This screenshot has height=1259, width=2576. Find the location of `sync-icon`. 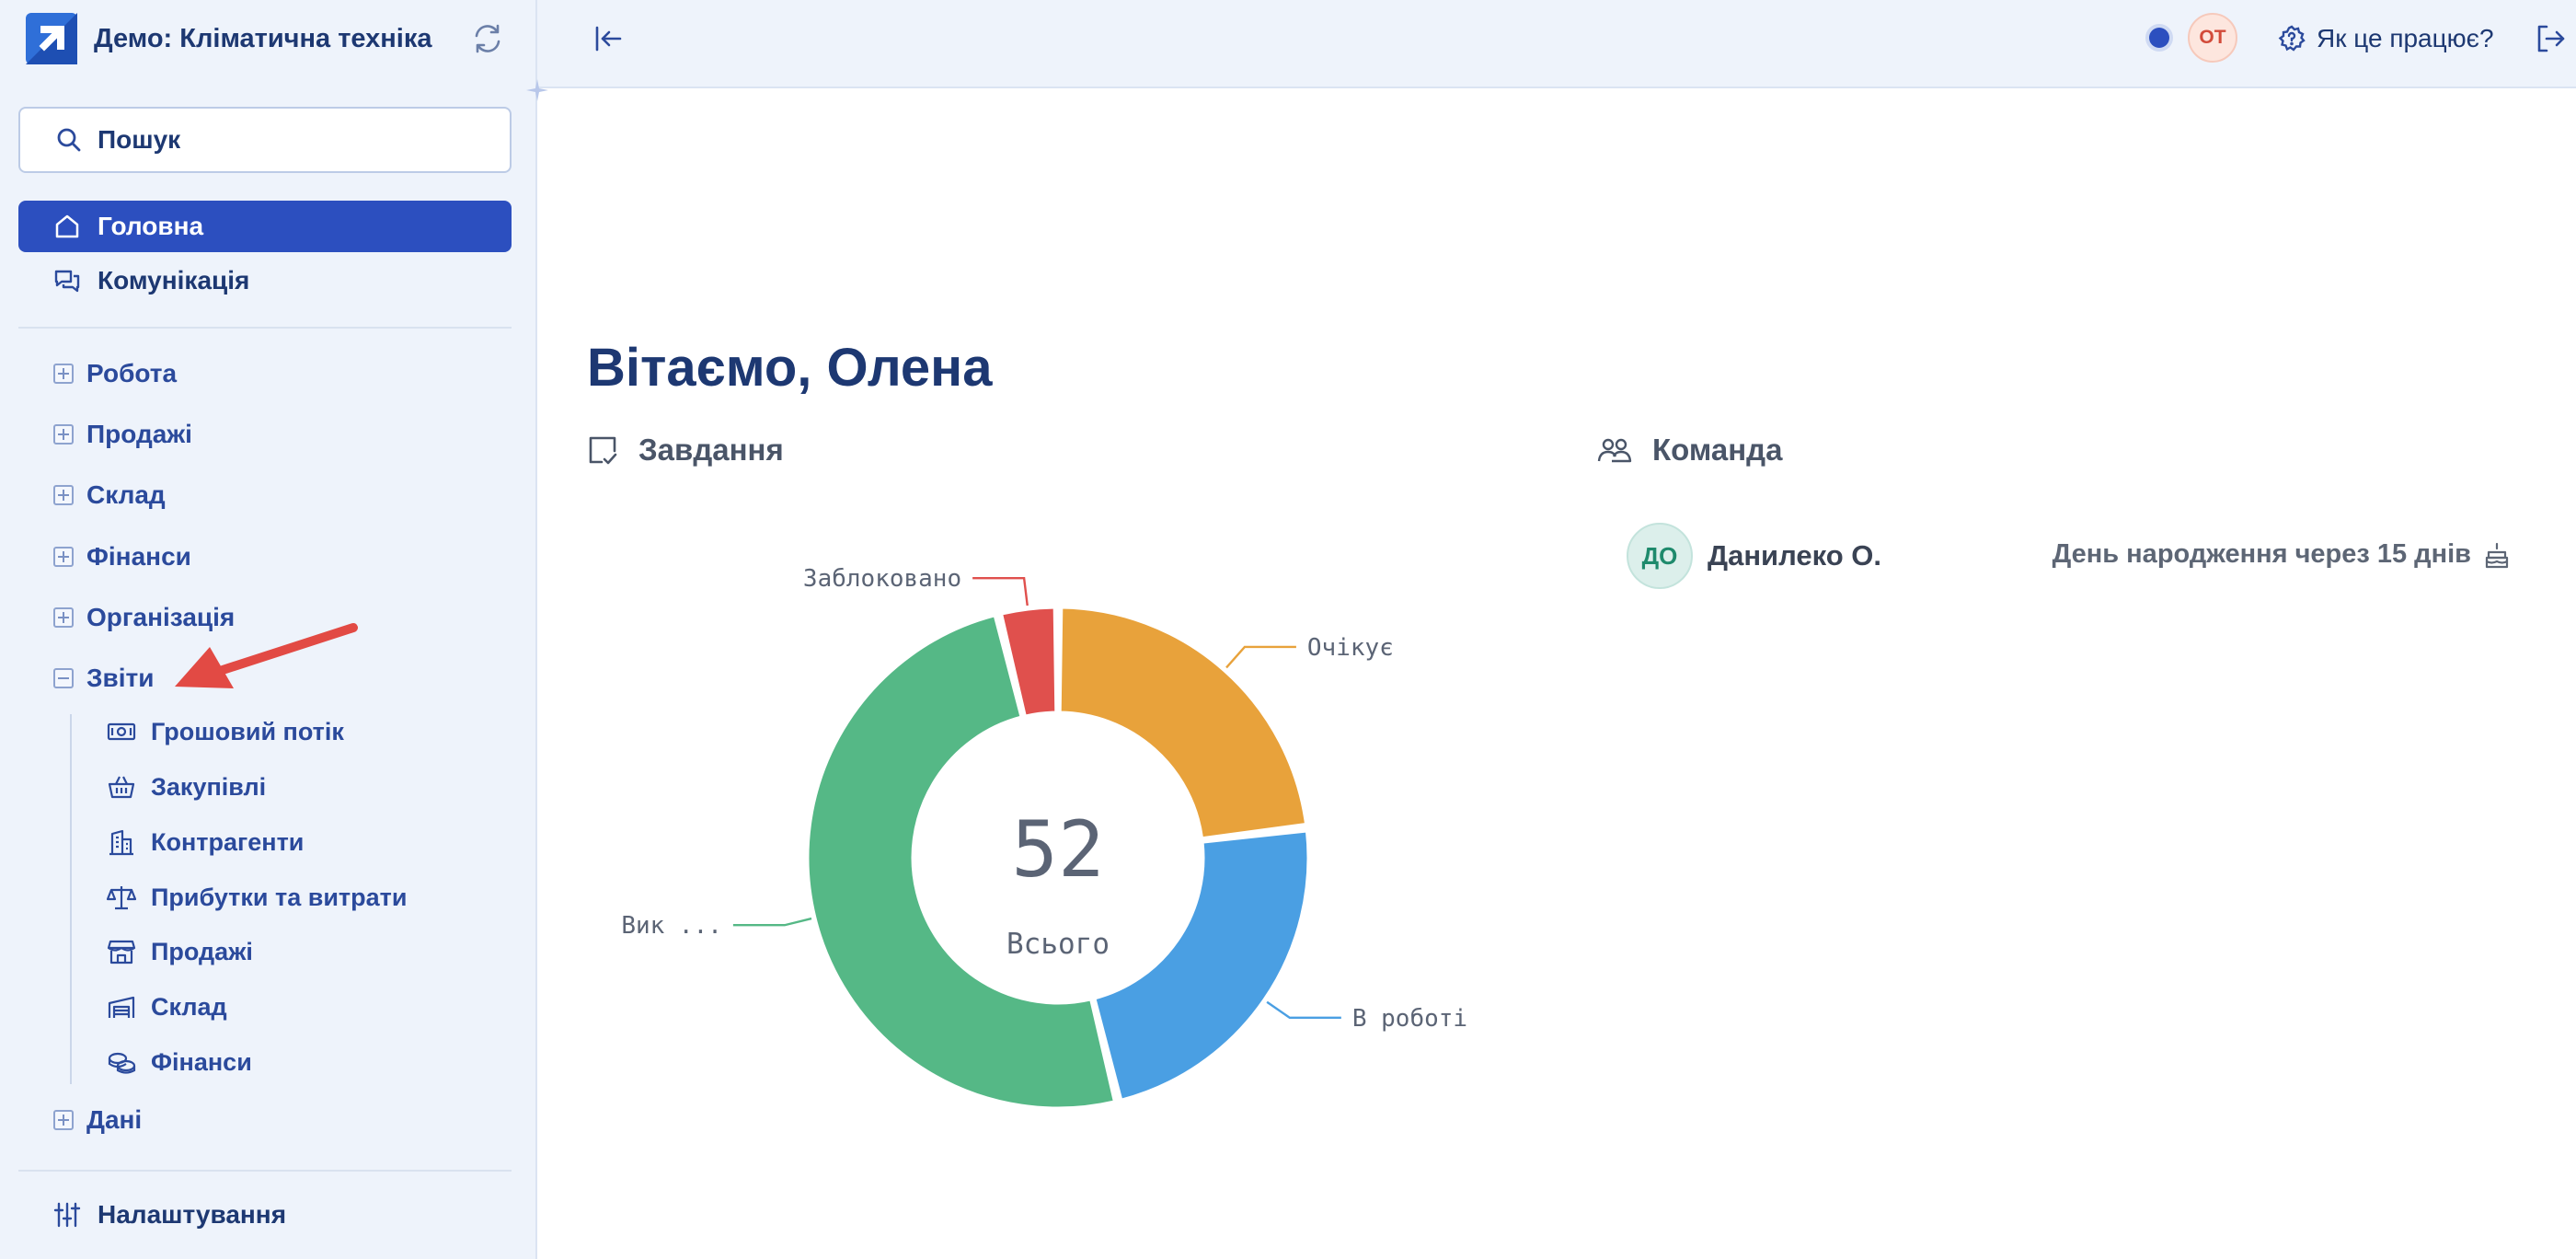

sync-icon is located at coordinates (487, 38).